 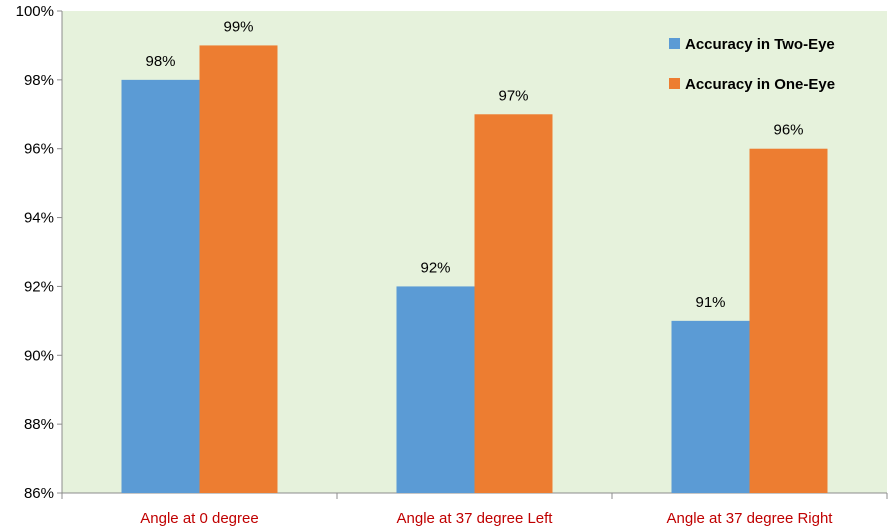 What do you see at coordinates (760, 44) in the screenshot?
I see `legend-label: Accuracy in Two-Eye` at bounding box center [760, 44].